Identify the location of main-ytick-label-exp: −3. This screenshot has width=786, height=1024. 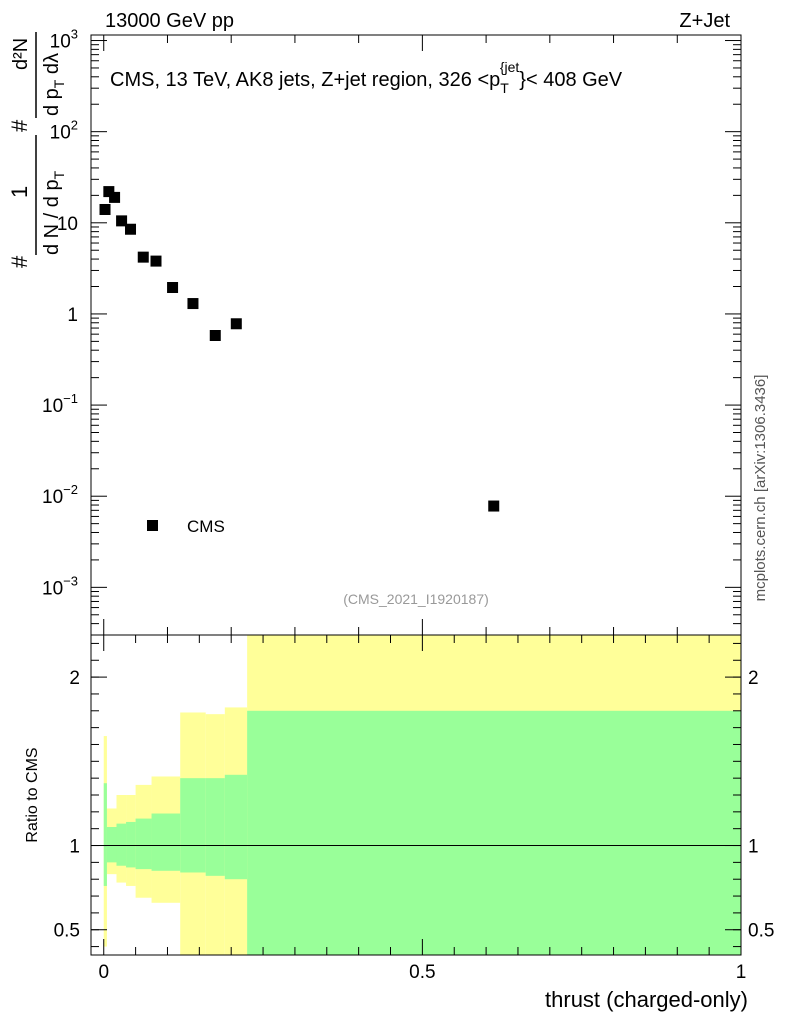
(70, 580).